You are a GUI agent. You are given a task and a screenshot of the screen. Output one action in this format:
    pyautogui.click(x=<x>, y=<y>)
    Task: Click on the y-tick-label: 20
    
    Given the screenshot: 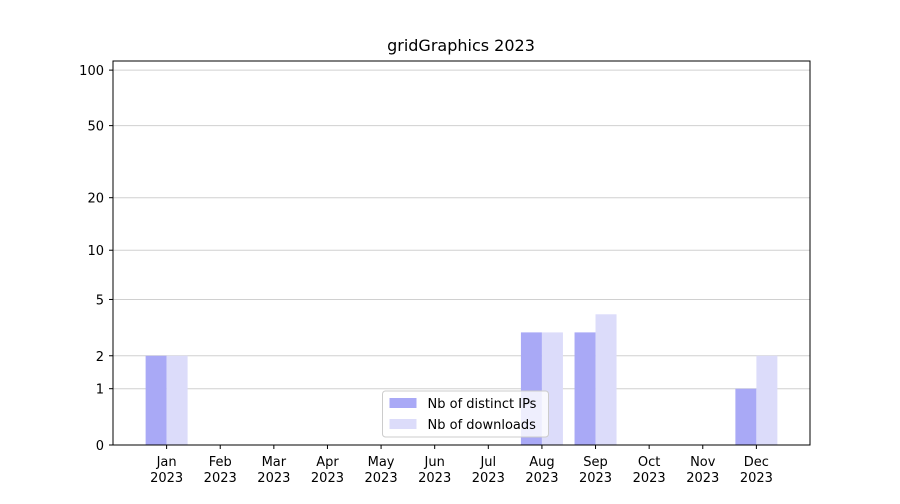 What is the action you would take?
    pyautogui.click(x=95, y=199)
    